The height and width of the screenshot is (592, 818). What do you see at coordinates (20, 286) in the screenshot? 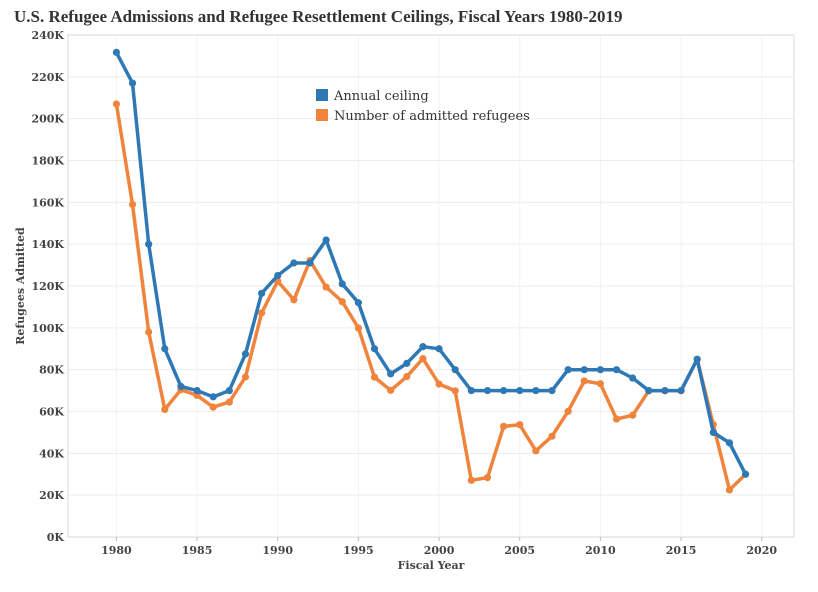
I see `y-axis-title: Refugees Admitted` at bounding box center [20, 286].